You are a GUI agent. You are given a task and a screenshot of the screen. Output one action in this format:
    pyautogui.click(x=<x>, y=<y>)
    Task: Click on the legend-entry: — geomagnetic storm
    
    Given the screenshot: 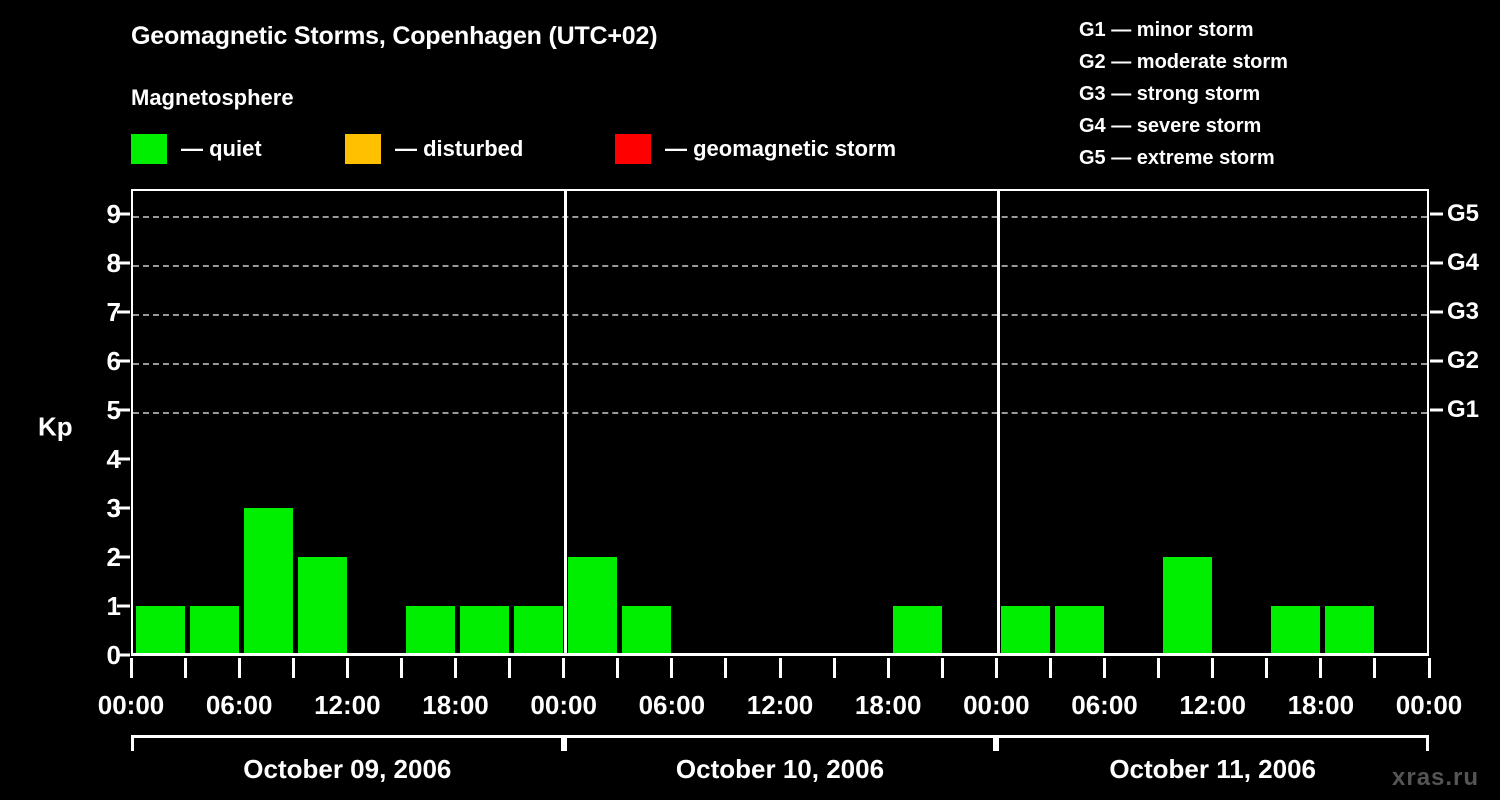 What is the action you would take?
    pyautogui.click(x=755, y=149)
    